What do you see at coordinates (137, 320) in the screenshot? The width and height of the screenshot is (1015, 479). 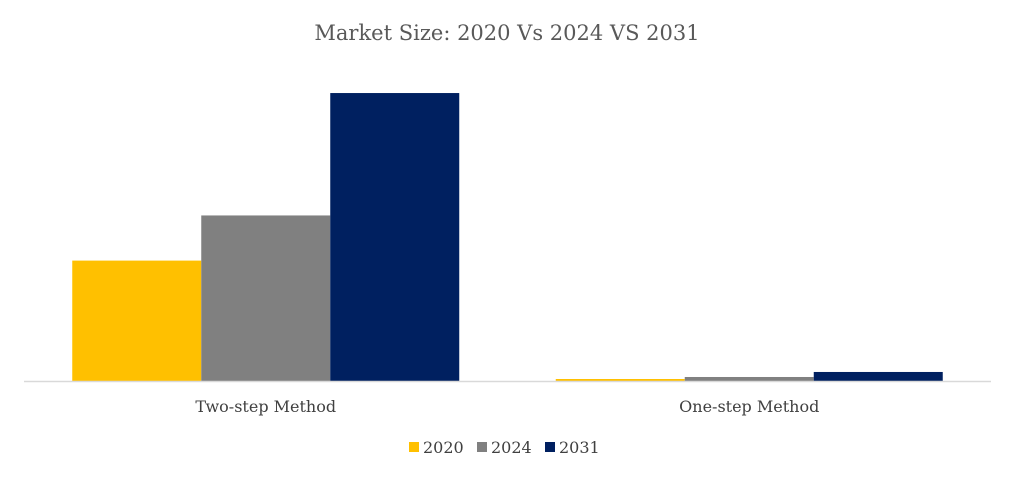 I see `bar-2020-two-step` at bounding box center [137, 320].